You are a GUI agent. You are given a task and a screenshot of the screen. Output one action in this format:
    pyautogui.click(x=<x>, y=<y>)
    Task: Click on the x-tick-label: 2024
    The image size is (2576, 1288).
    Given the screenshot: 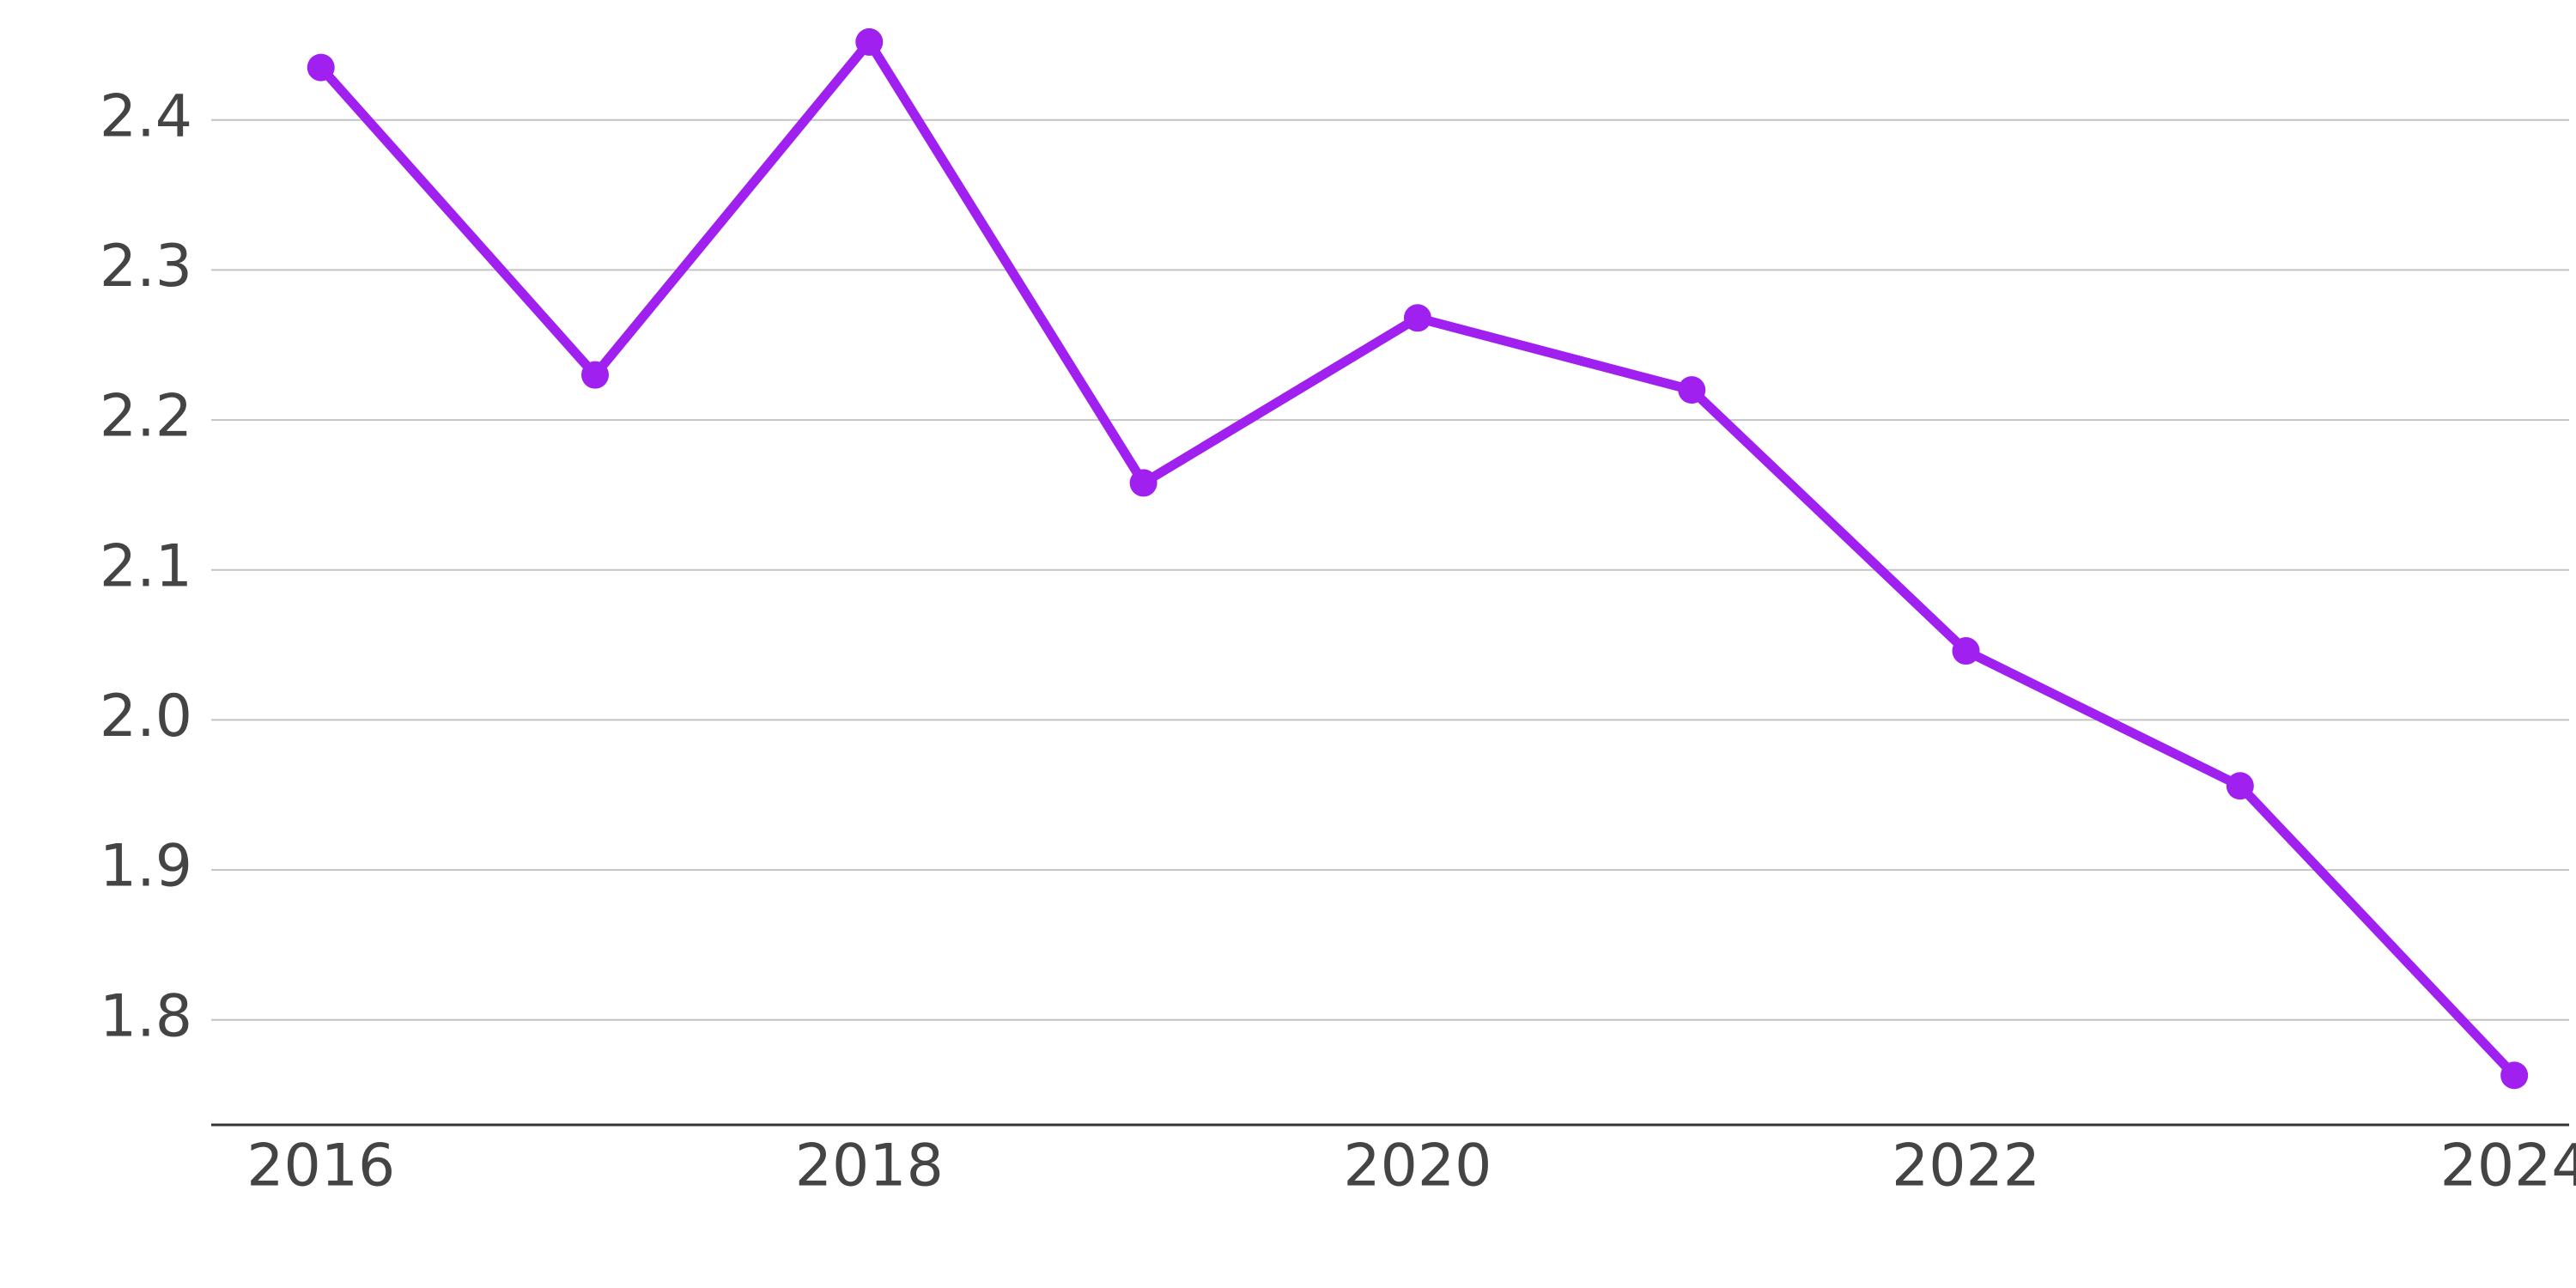 What is the action you would take?
    pyautogui.click(x=2508, y=1166)
    